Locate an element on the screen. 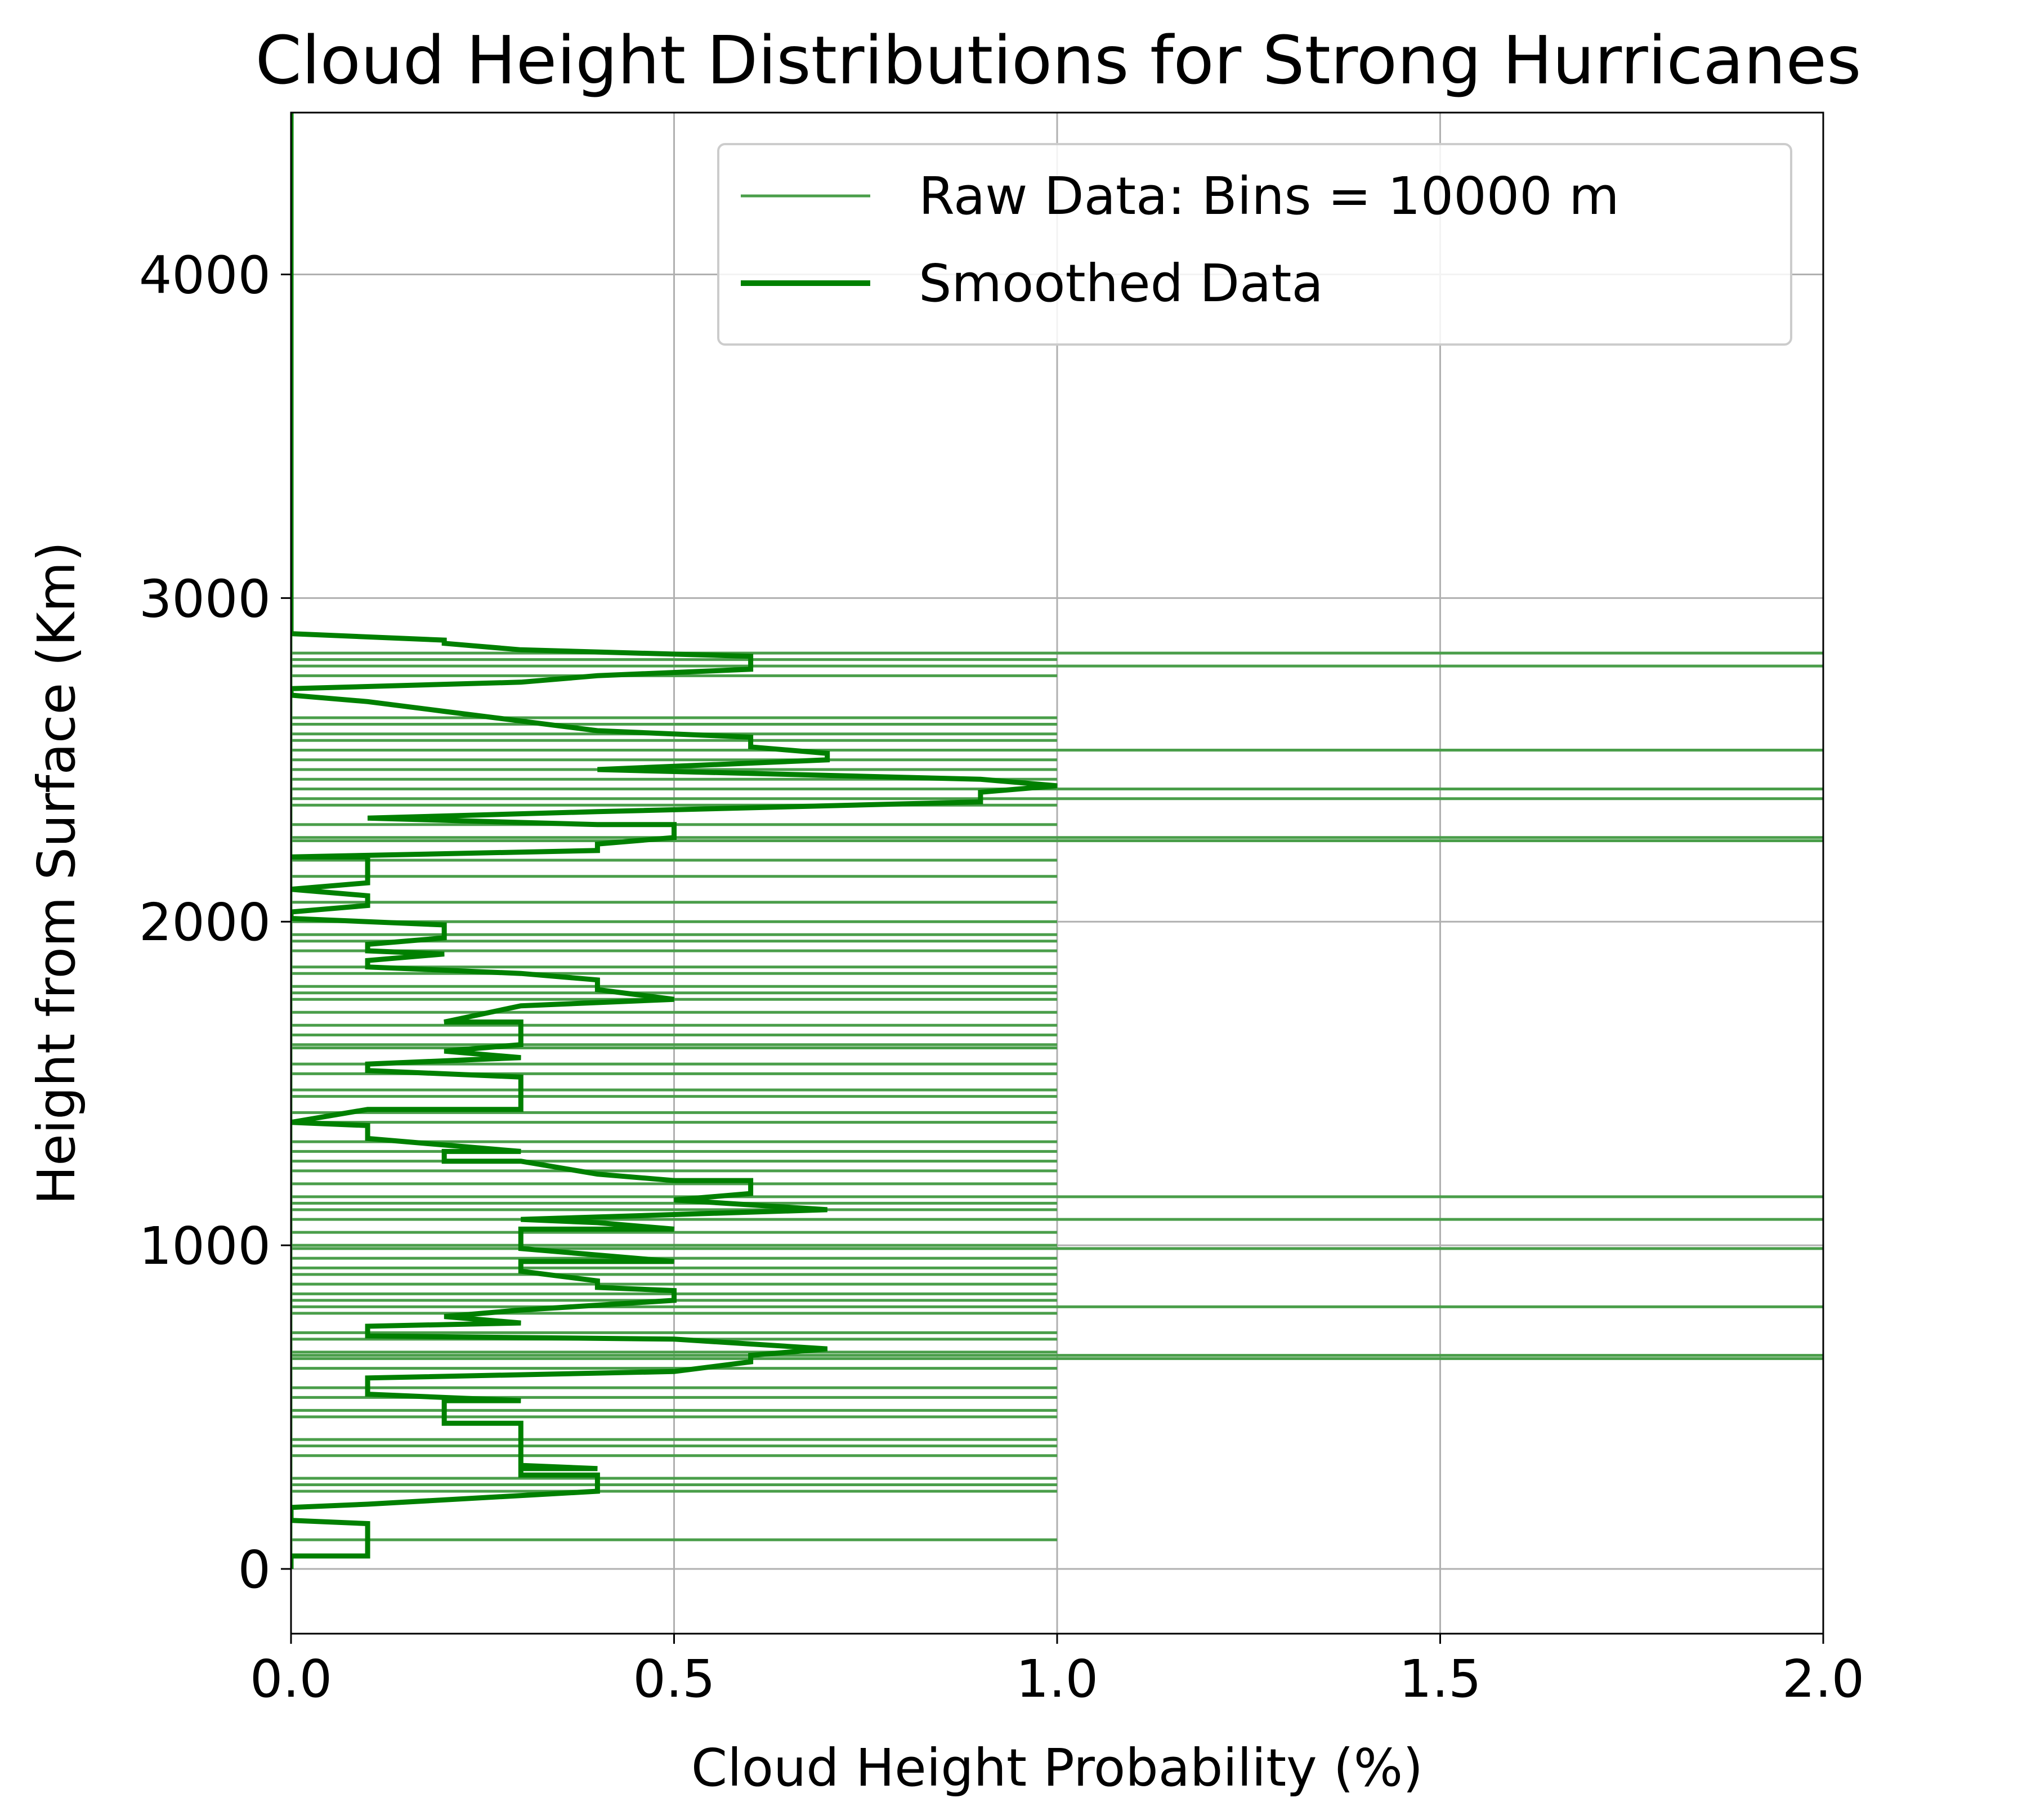  y-tick-label: 1000 is located at coordinates (205, 1246).